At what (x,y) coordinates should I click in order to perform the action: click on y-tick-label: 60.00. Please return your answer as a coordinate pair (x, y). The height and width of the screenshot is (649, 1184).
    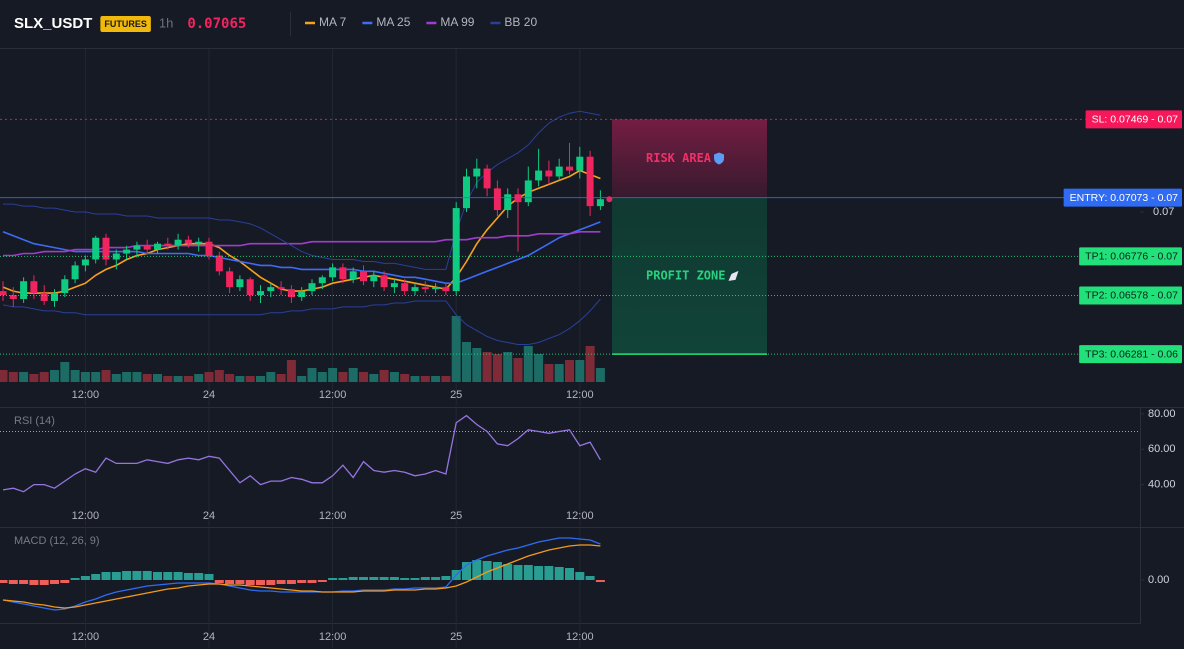
    Looking at the image, I should click on (1162, 449).